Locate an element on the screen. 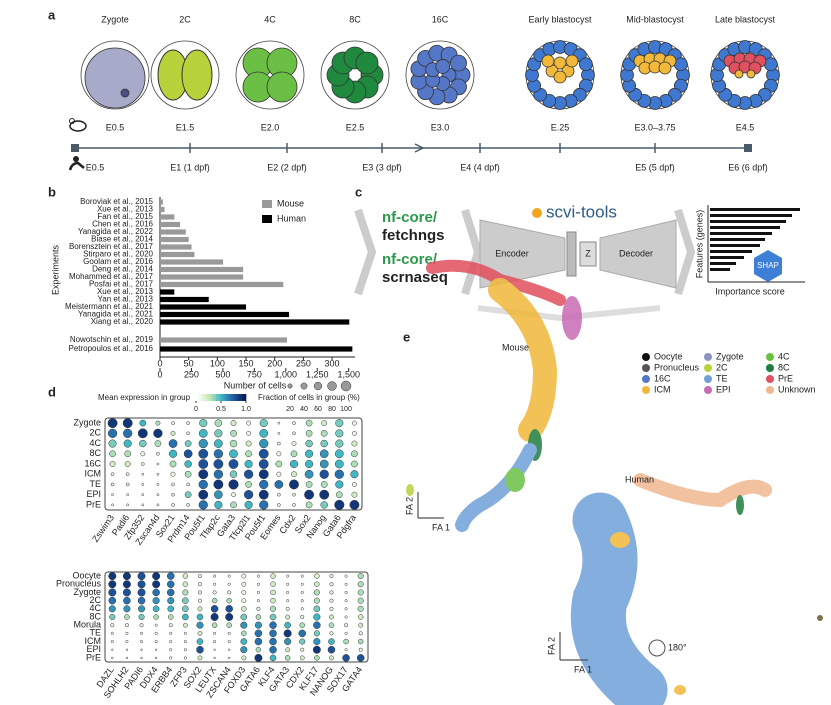  category-label: Mohammed et al., 2017 is located at coordinates (111, 276).